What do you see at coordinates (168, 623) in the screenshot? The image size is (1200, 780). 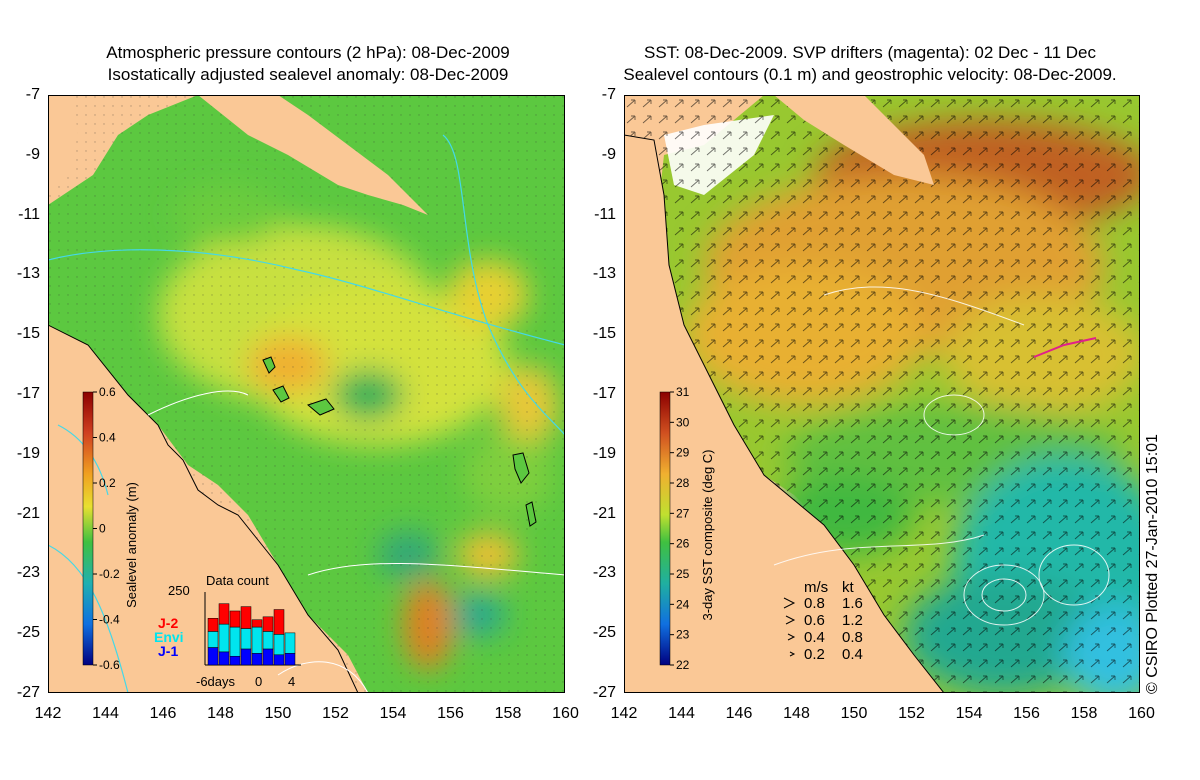 I see `legend-j2: J-2` at bounding box center [168, 623].